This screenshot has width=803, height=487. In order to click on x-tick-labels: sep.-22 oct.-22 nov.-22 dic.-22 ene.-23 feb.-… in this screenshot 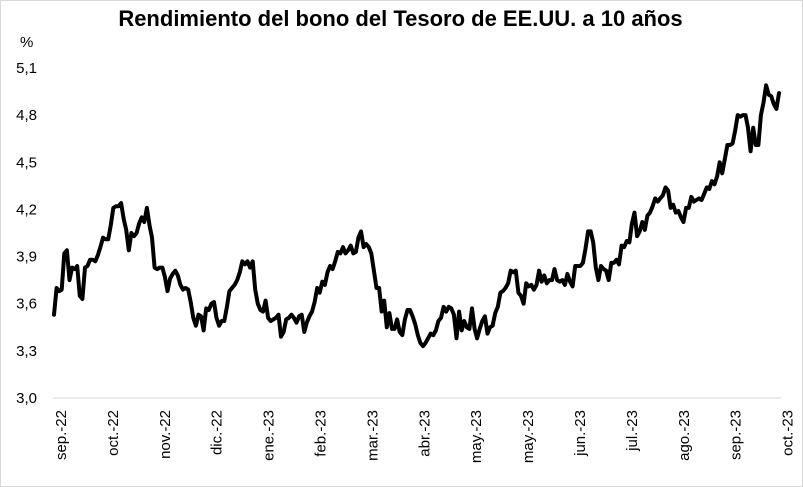, I will do `click(425, 436)`.